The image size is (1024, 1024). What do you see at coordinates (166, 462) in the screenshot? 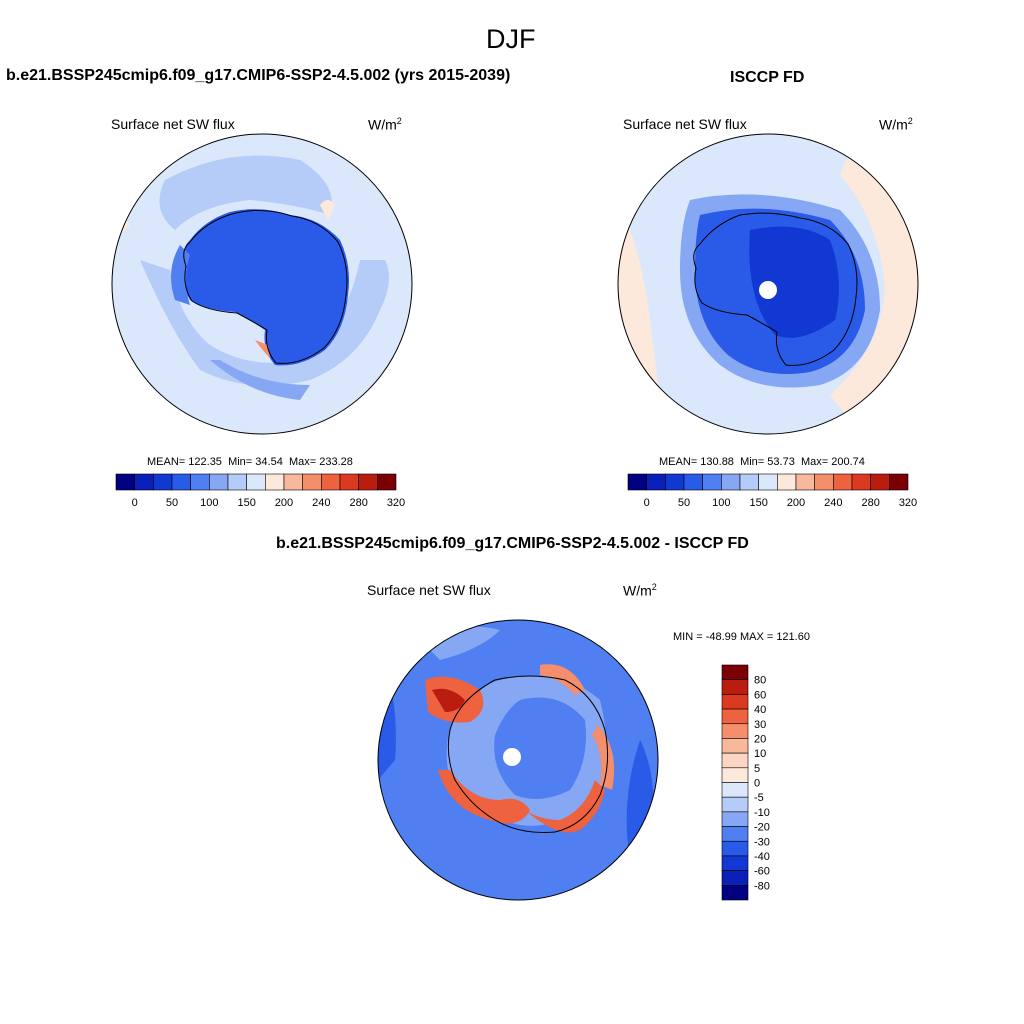
I see `panel1-mean-label: MEAN=` at bounding box center [166, 462].